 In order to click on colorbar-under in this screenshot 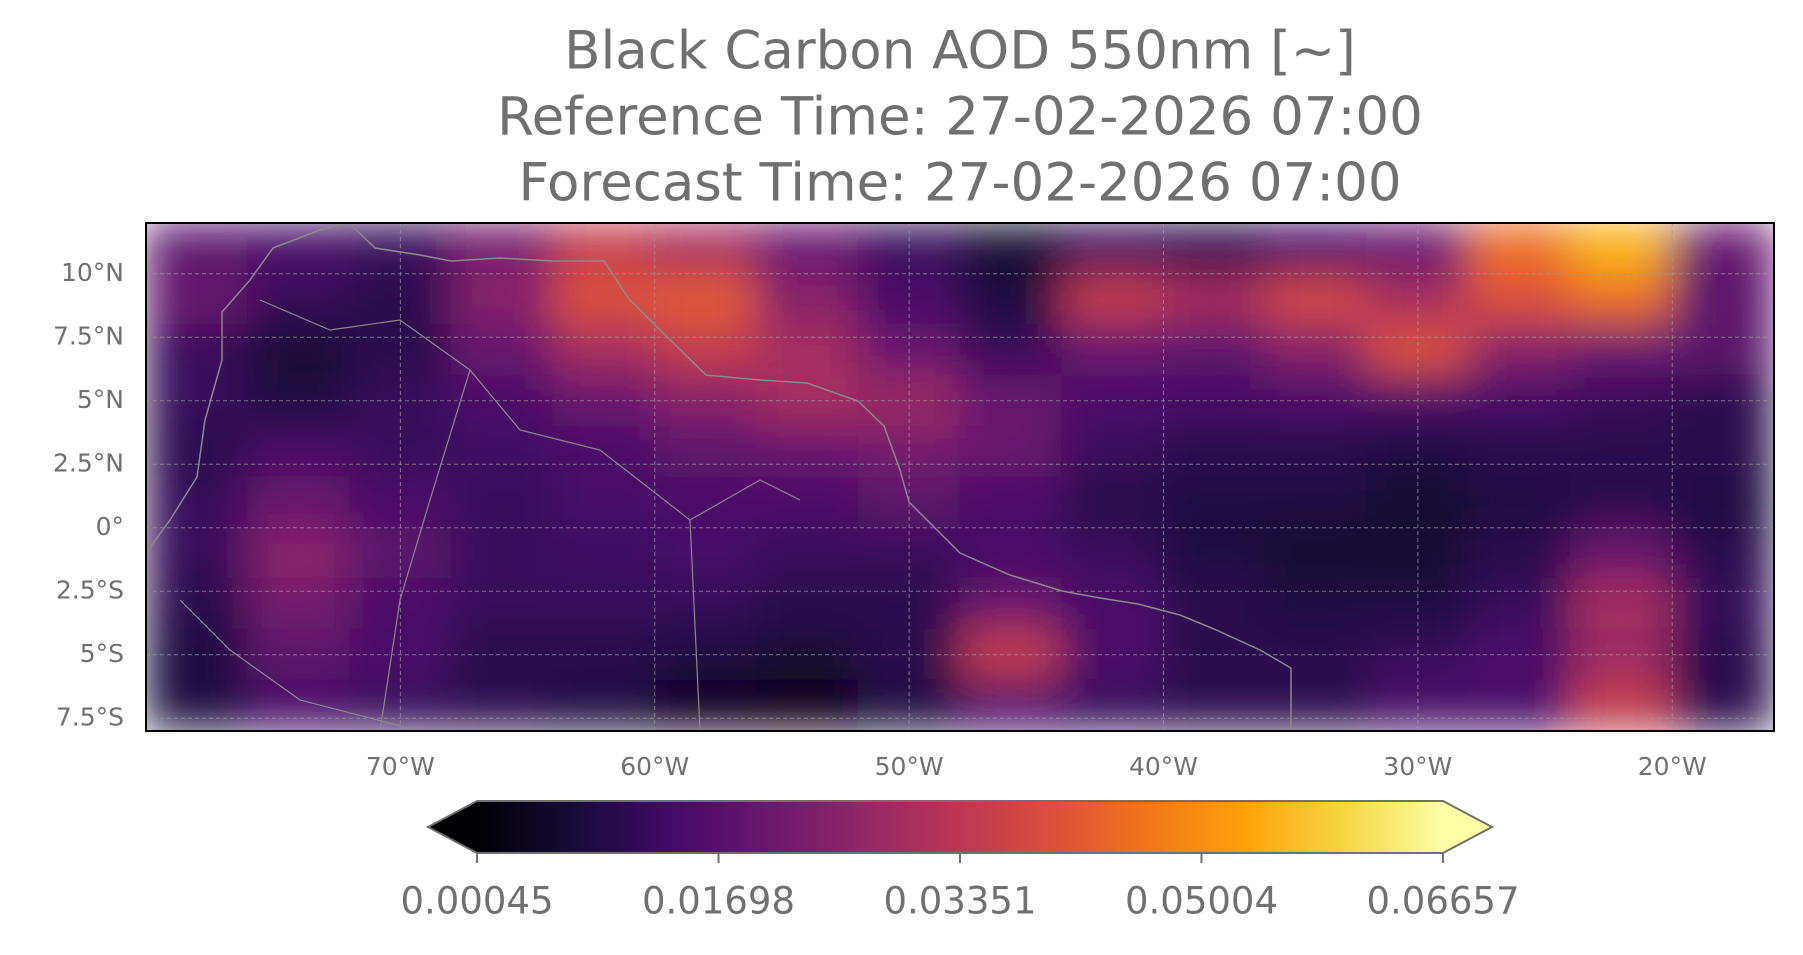, I will do `click(452, 827)`.